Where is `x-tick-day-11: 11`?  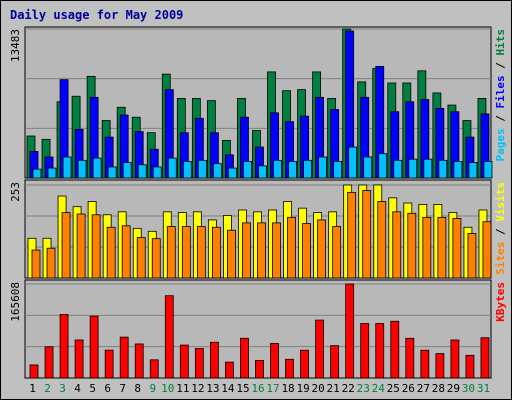 x-tick-day-11: 11 is located at coordinates (182, 388).